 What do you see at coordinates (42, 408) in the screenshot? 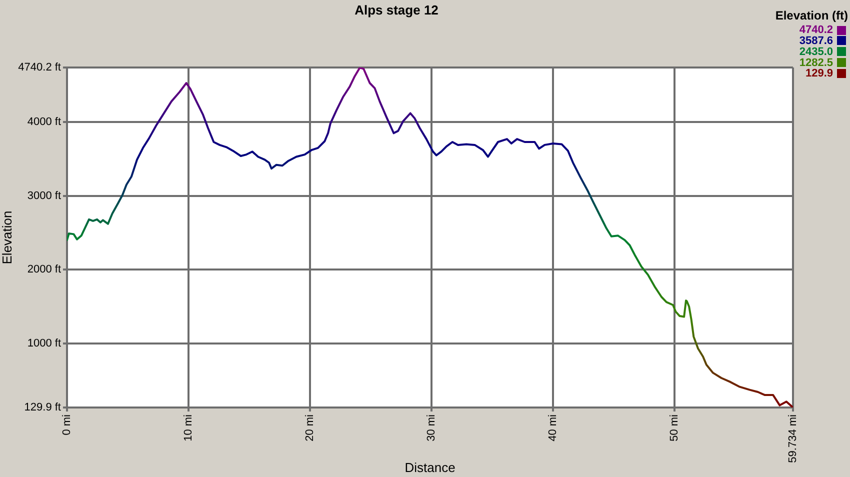
I see `y-tick-label: 129.9 ft` at bounding box center [42, 408].